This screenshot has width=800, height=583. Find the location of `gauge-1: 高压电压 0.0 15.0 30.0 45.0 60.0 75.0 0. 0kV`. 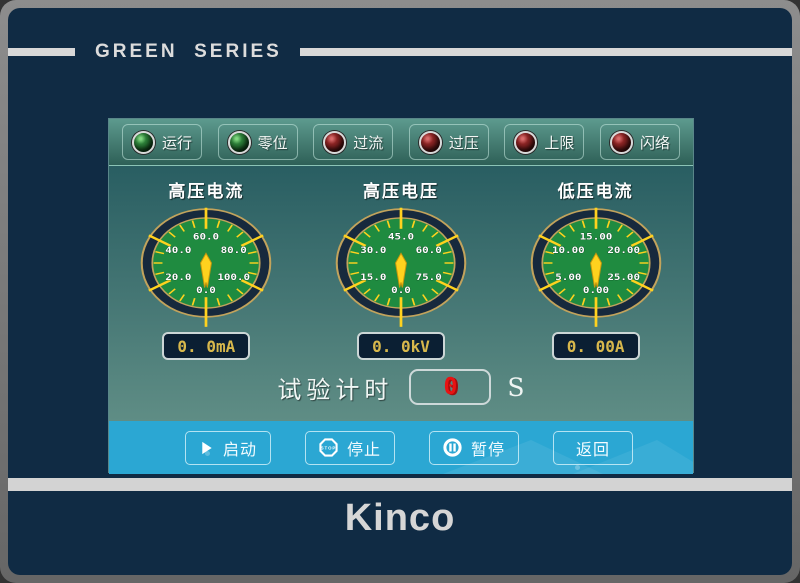

gauge-1: 高压电压 0.0 15.0 30.0 45.0 60.0 75.0 0. 0kV is located at coordinates (401, 263).